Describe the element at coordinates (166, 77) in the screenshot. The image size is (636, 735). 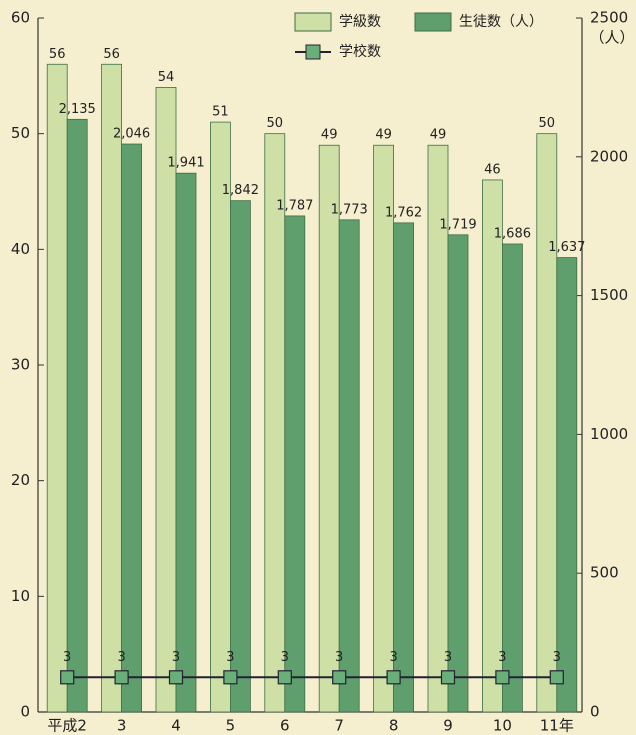
I see `value-label: 54` at that location.